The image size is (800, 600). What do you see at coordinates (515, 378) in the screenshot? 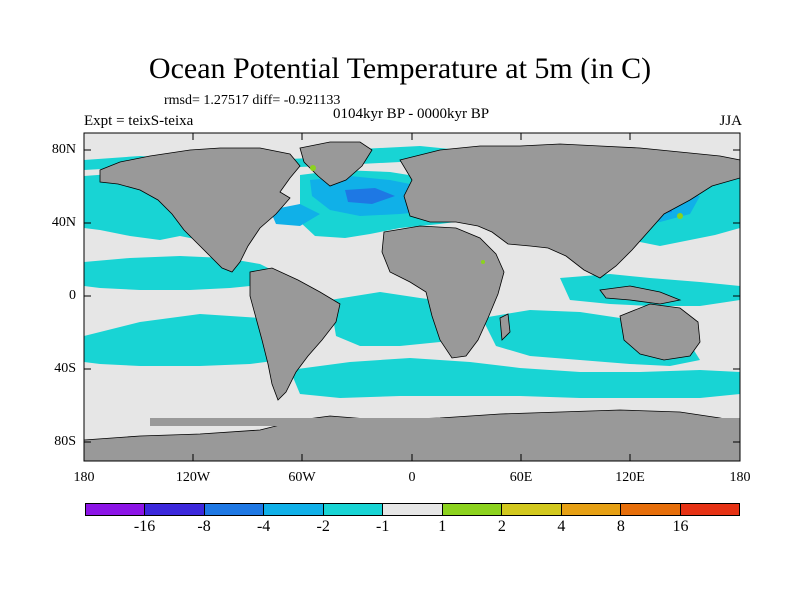
I see `anomaly-southern-ocean` at bounding box center [515, 378].